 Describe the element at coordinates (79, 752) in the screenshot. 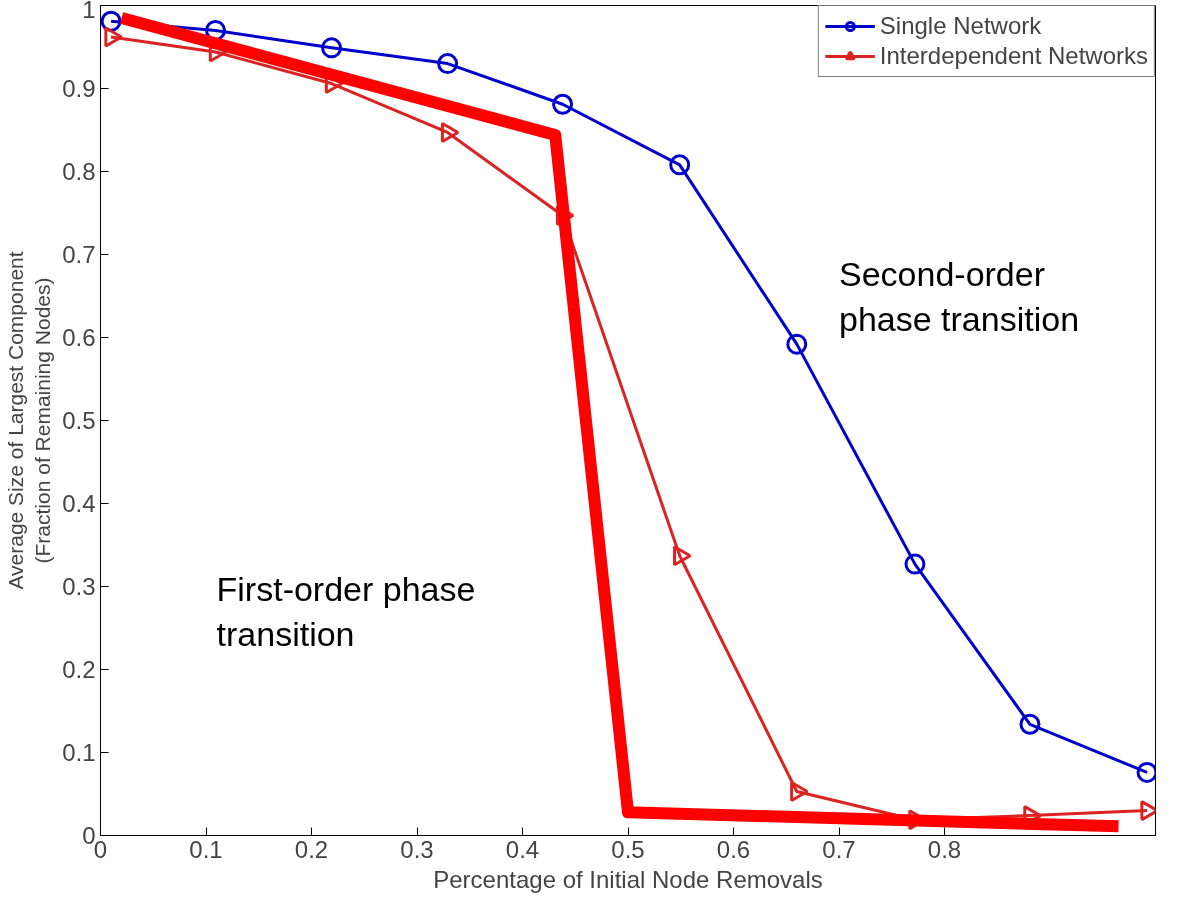

I see `y-tick-label: 0.1` at that location.